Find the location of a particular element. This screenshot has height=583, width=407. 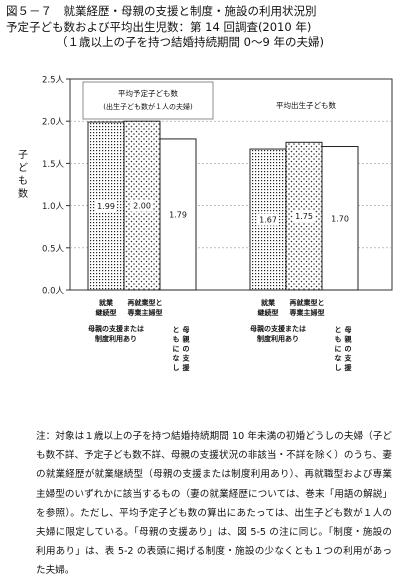

data-label: 2.00 is located at coordinates (142, 206).